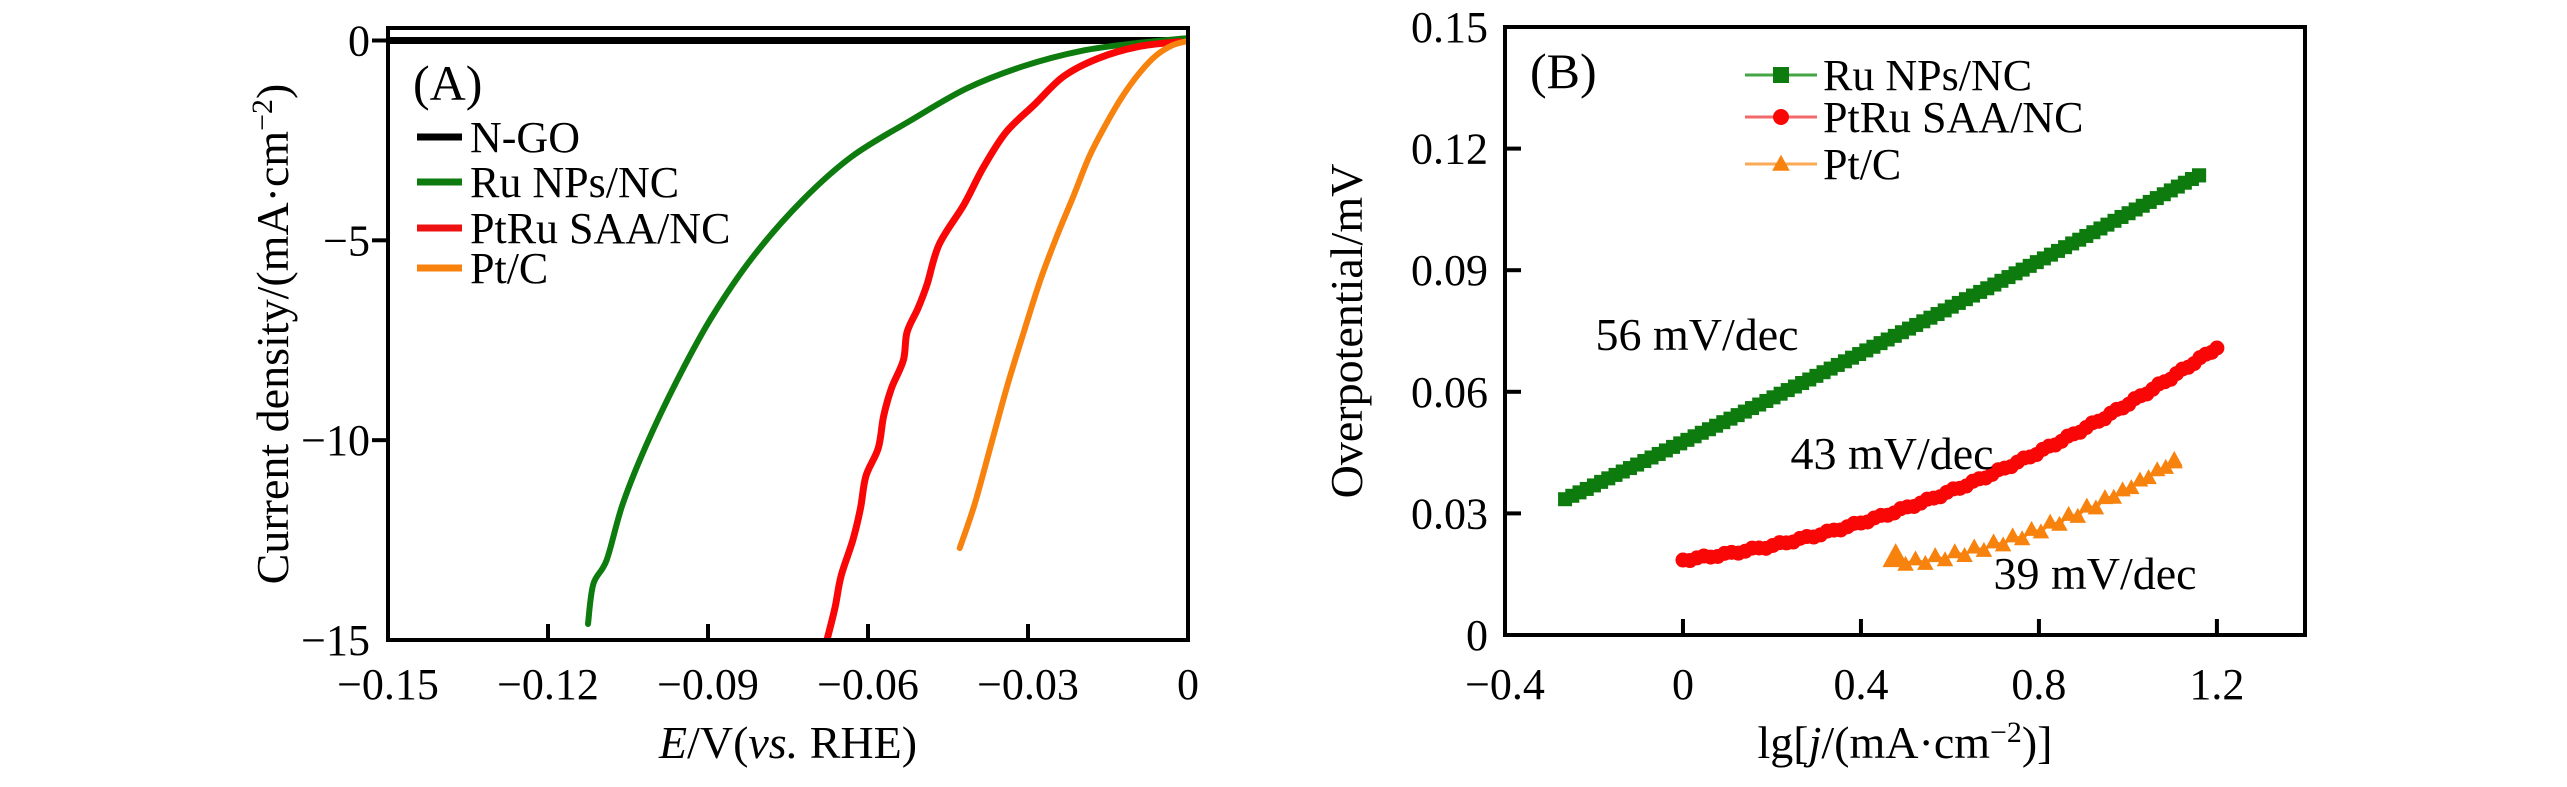 This screenshot has height=787, width=2567. What do you see at coordinates (525, 137) in the screenshot?
I see `panel-a-legend-label: N-GO` at bounding box center [525, 137].